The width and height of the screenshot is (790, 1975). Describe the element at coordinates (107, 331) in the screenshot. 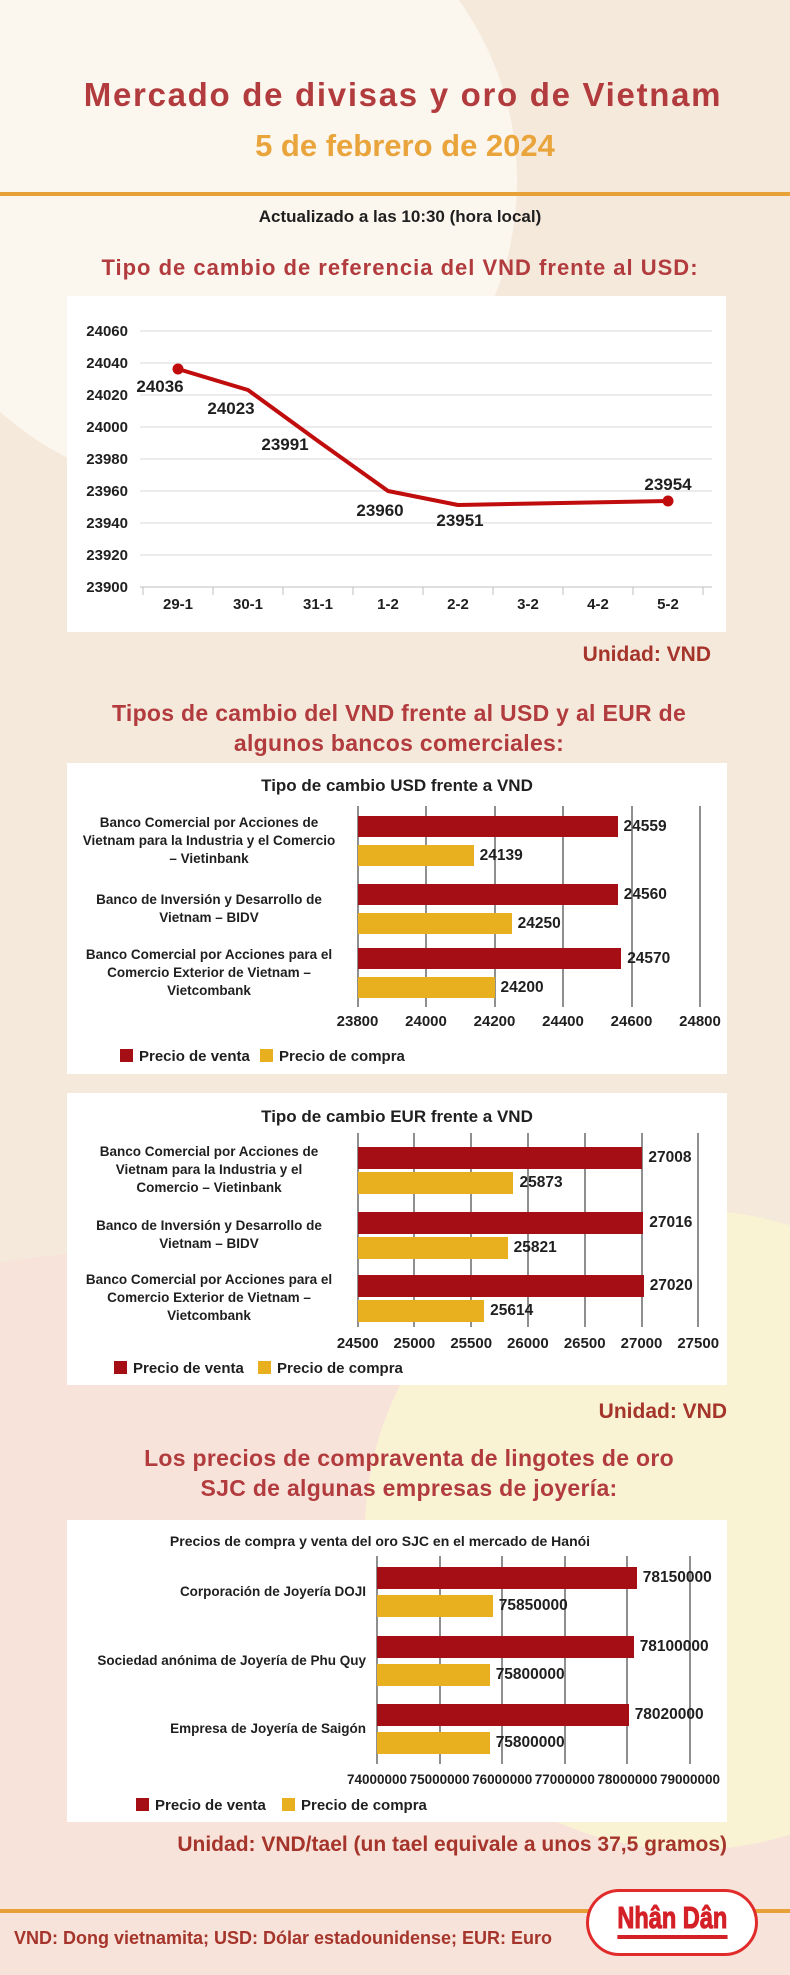

I see `svg-text: 24060` at that location.